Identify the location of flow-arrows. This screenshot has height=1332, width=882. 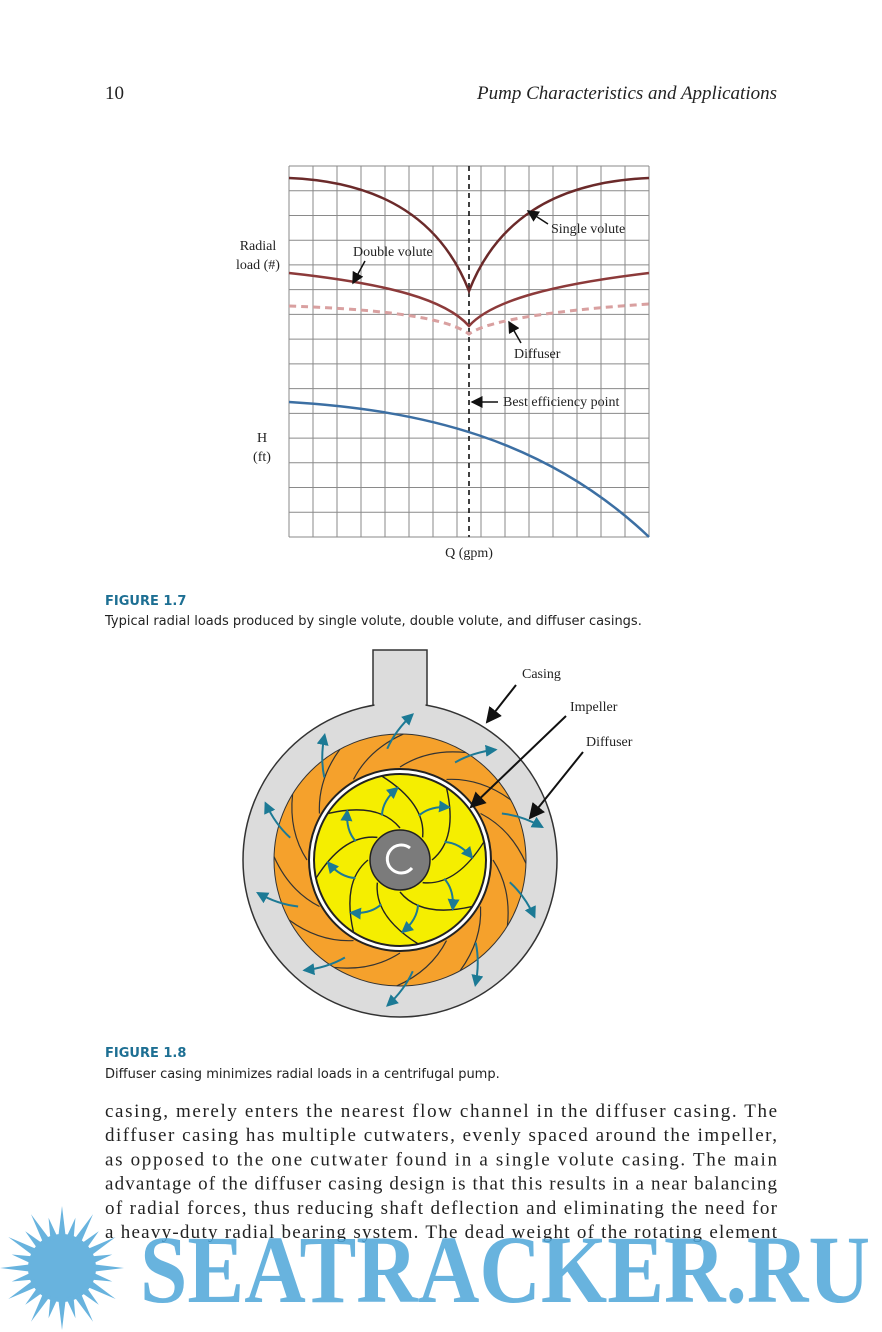
(400, 860).